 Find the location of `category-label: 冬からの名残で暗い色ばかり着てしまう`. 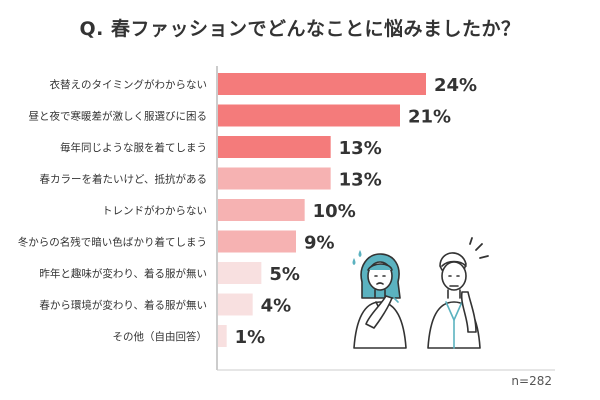

category-label: 冬からの名残で暗い色ばかり着てしまう is located at coordinates (112, 242).